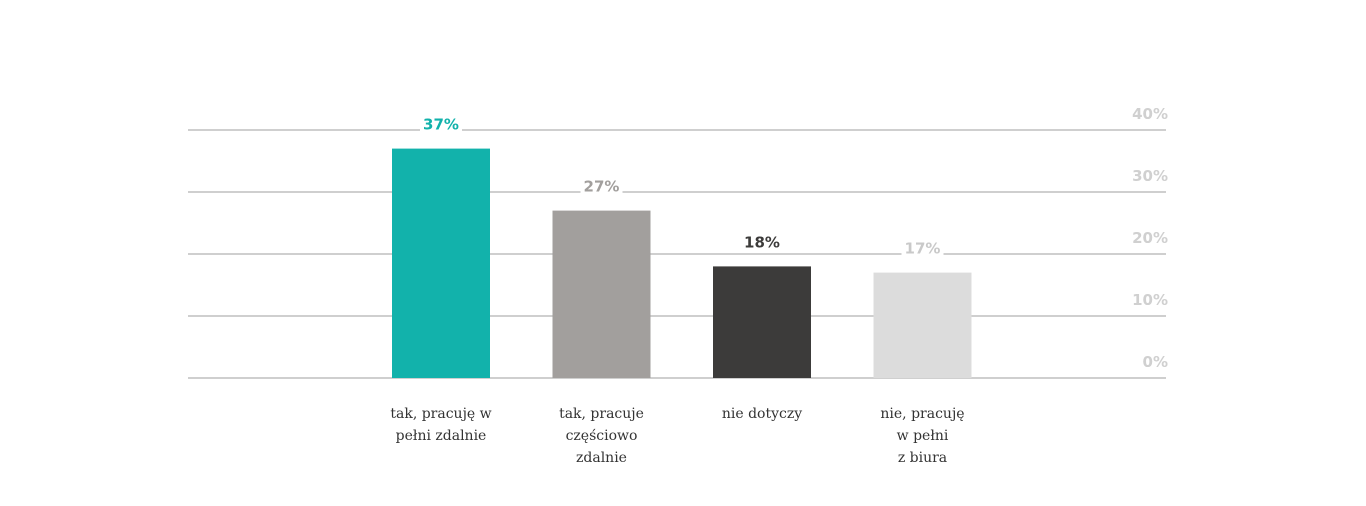  I want to click on y-tick-label: 10%, so click(1150, 300).